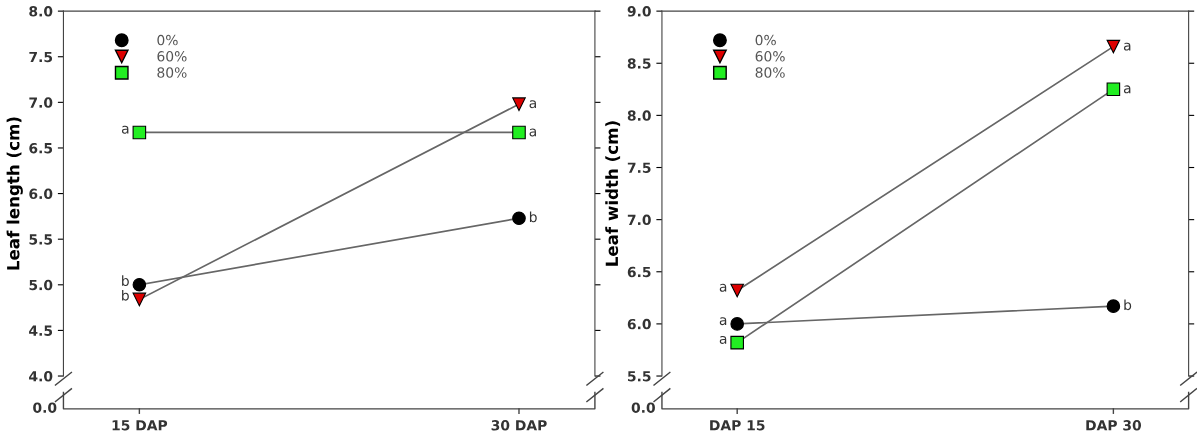 The image size is (1197, 445). What do you see at coordinates (14, 193) in the screenshot?
I see `y-axis-title: Leaf length (cm)` at bounding box center [14, 193].